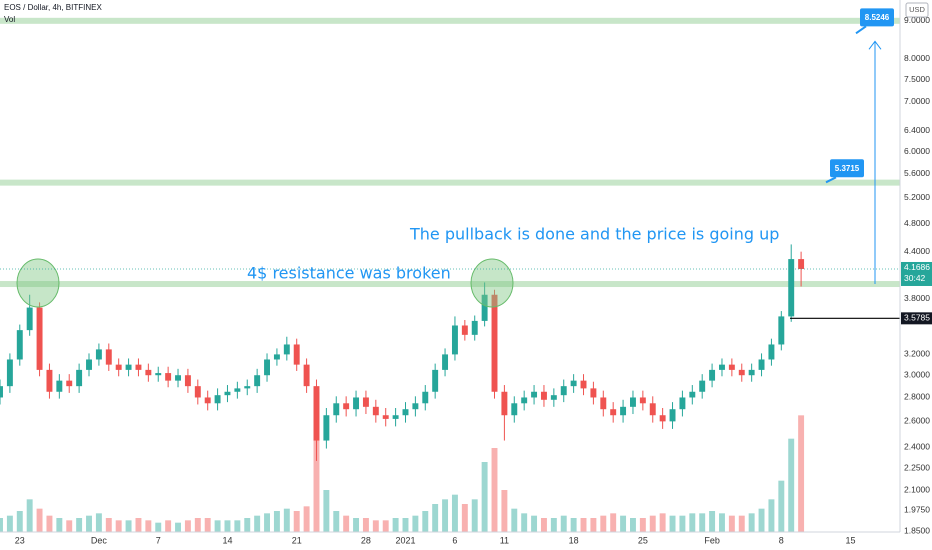 This screenshot has height=550, width=932. What do you see at coordinates (917, 173) in the screenshot?
I see `y-tick-label: 5.6000` at bounding box center [917, 173].